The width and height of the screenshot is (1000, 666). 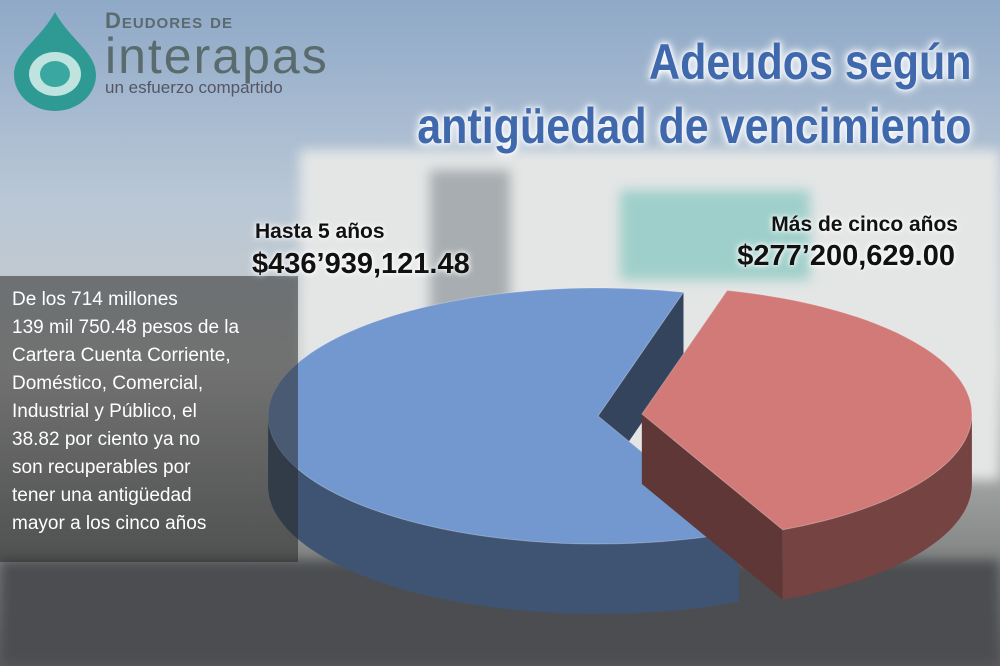 I want to click on annotation-line: De los 714 millones, so click(x=95, y=299).